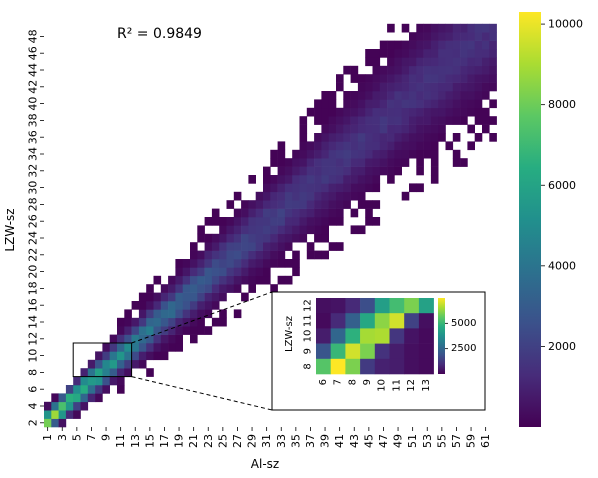 The width and height of the screenshot is (598, 478). What do you see at coordinates (562, 185) in the screenshot?
I see `colorbar-tick-label: 6000` at bounding box center [562, 185].